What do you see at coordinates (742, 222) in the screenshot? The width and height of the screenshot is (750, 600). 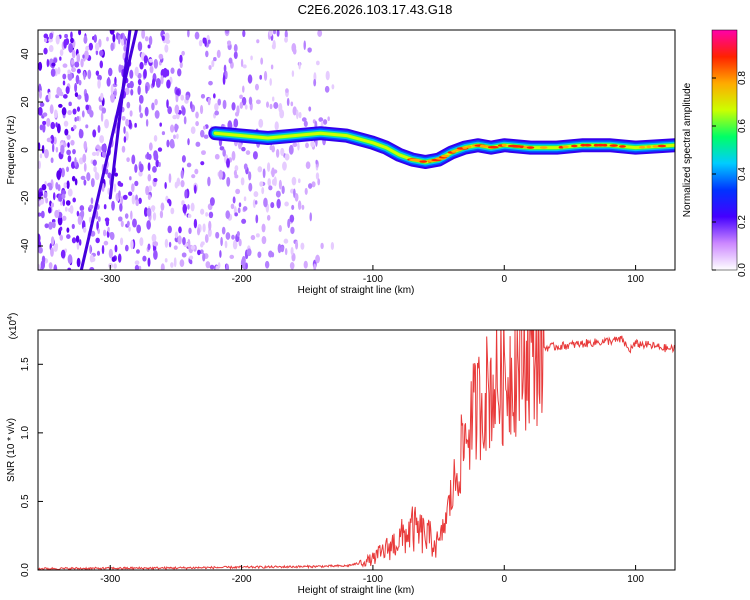 I see `colorbar-tick-label: 0.2` at bounding box center [742, 222].